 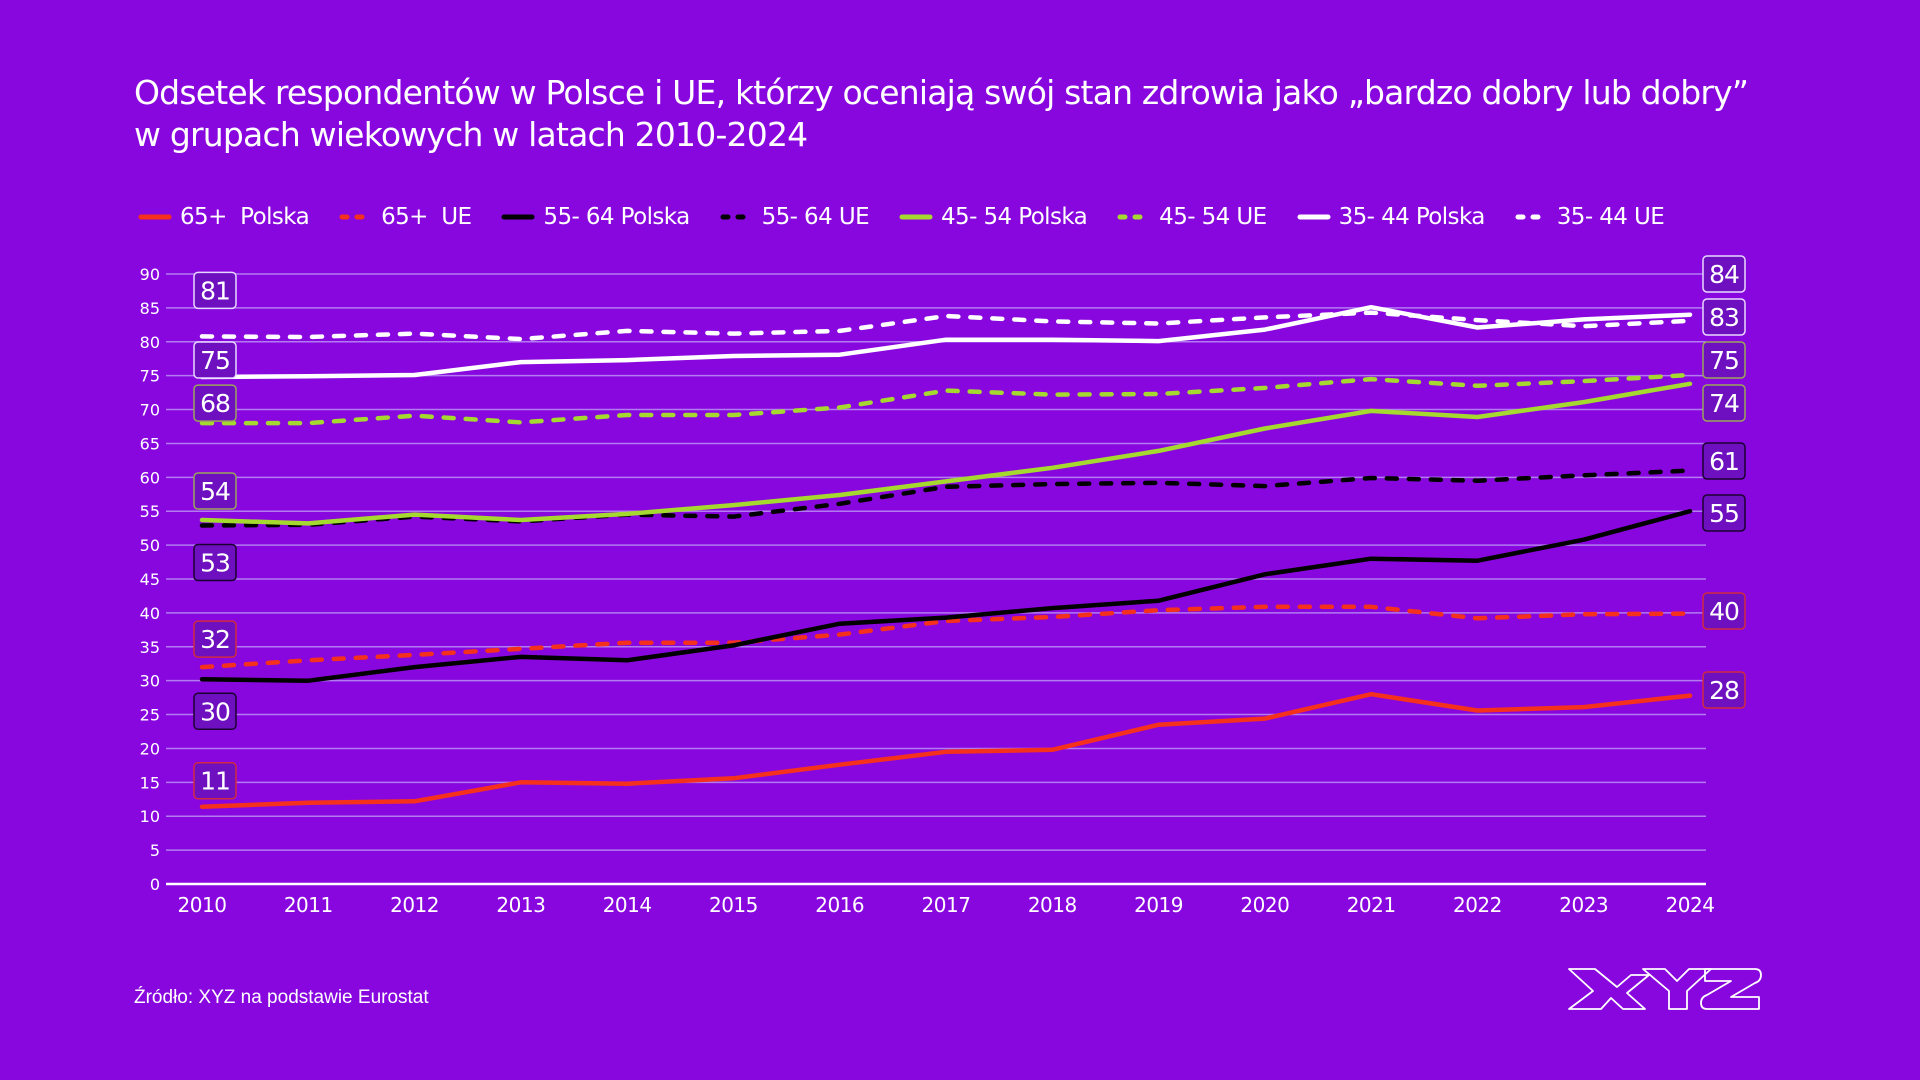 What do you see at coordinates (155, 850) in the screenshot?
I see `y-tick-label: 5` at bounding box center [155, 850].